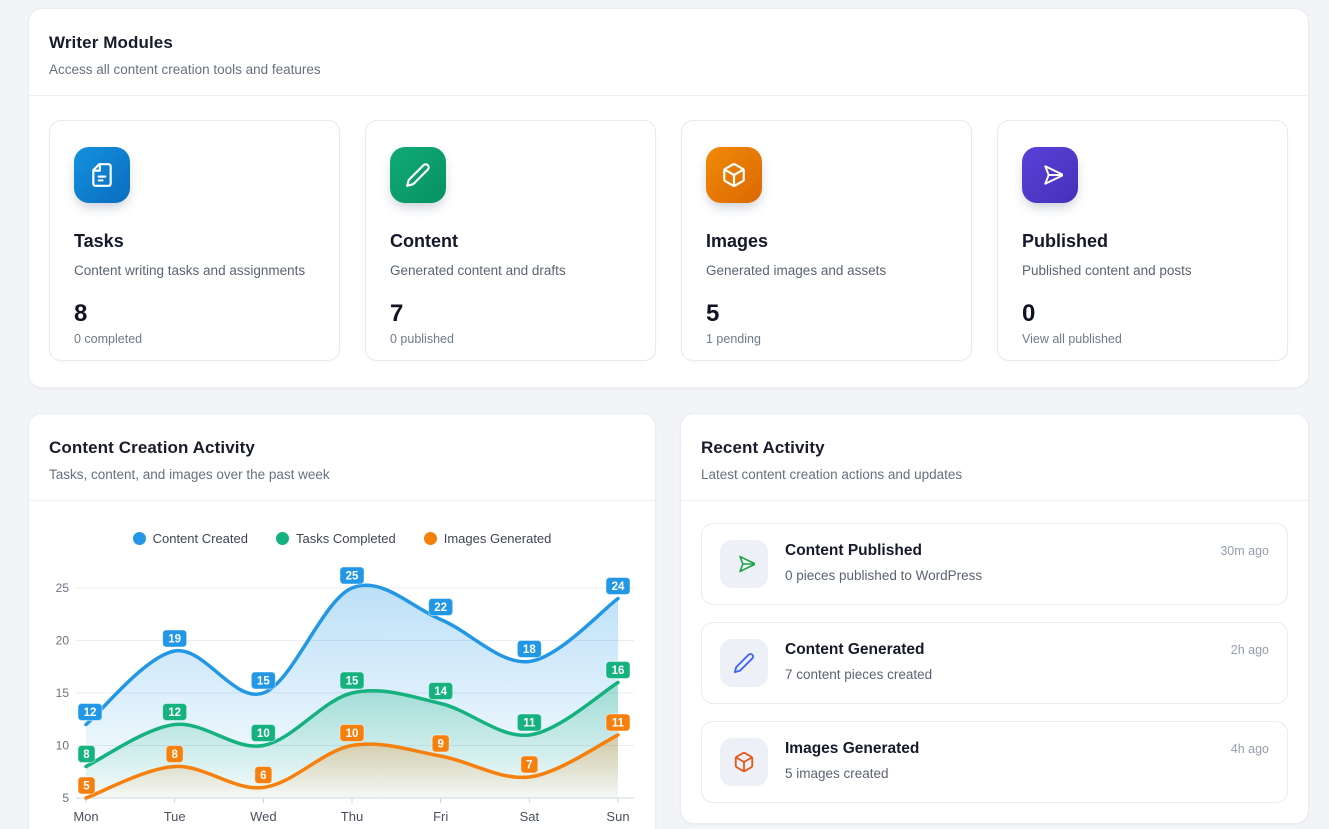 Image resolution: width=1329 pixels, height=829 pixels. Describe the element at coordinates (1072, 339) in the screenshot. I see `module-sub-label: View all published` at that location.